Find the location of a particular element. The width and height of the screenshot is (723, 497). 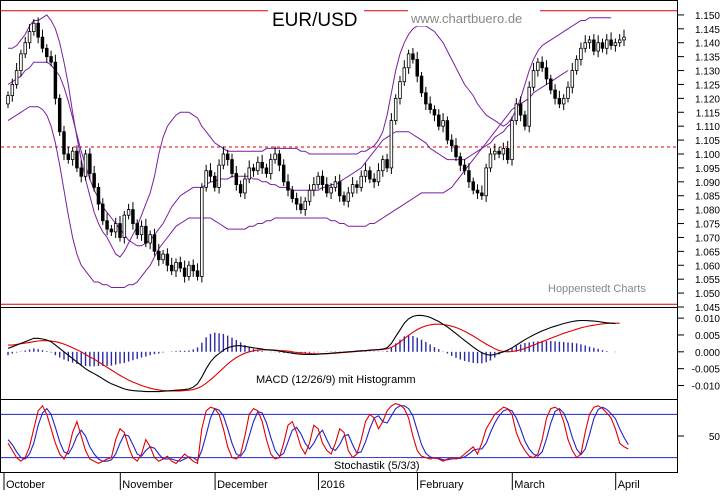

watermark-background is located at coordinates (474, 17).